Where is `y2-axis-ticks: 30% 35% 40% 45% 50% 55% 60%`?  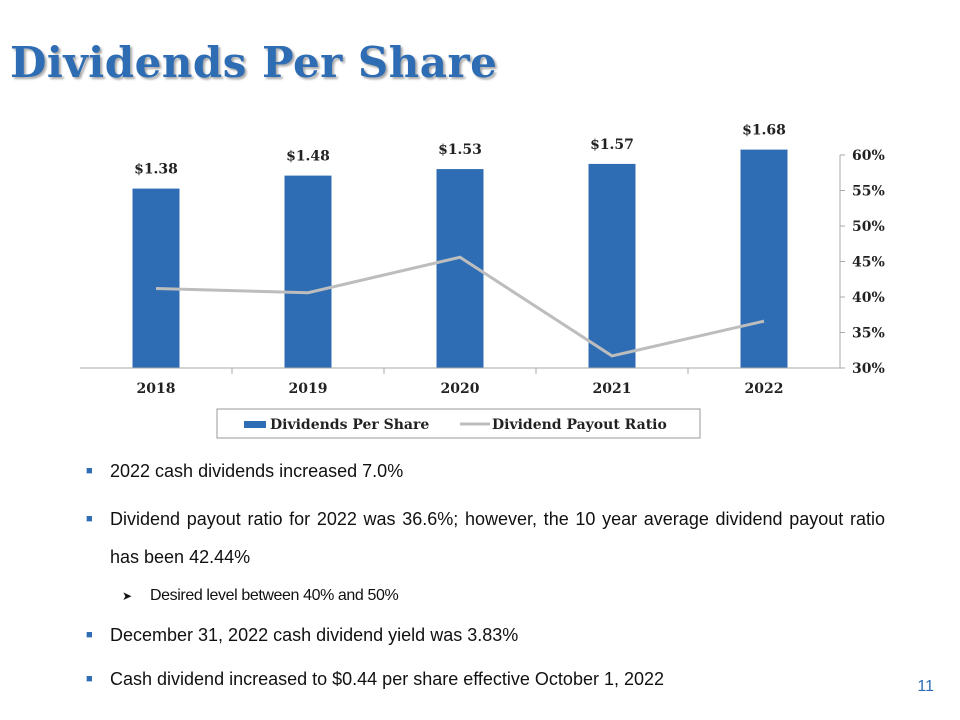
y2-axis-ticks: 30% 35% 40% 45% 50% 55% 60% is located at coordinates (862, 262).